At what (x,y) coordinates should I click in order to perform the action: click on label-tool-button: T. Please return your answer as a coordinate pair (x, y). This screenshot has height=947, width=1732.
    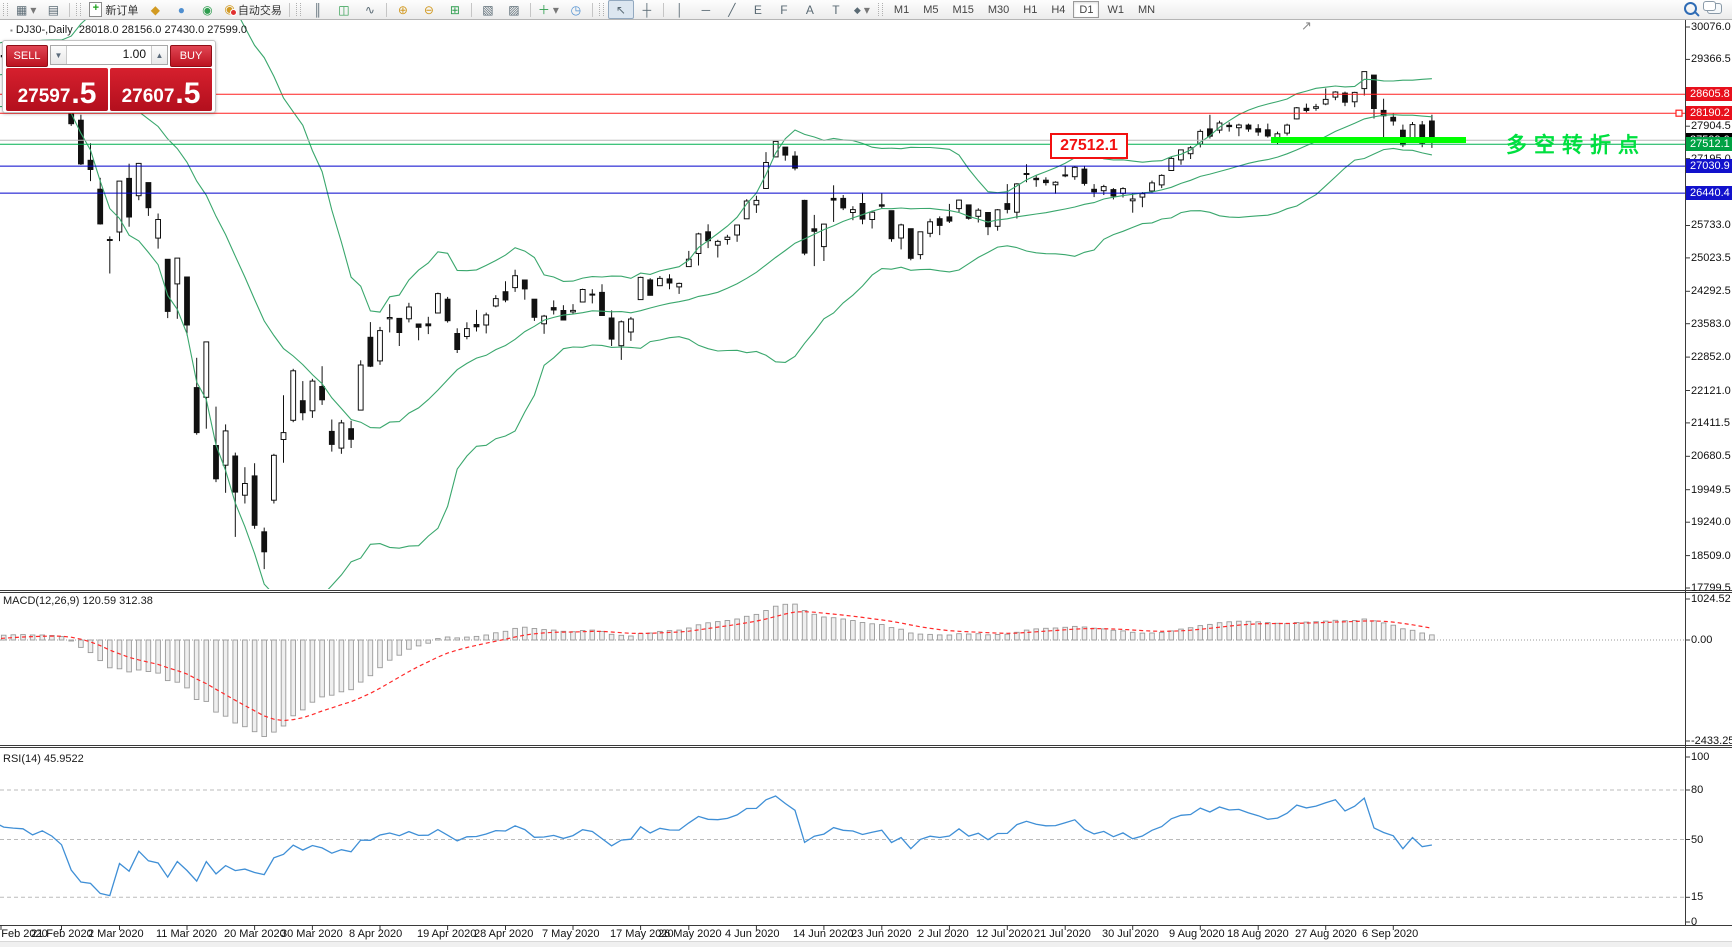
    Looking at the image, I should click on (836, 9).